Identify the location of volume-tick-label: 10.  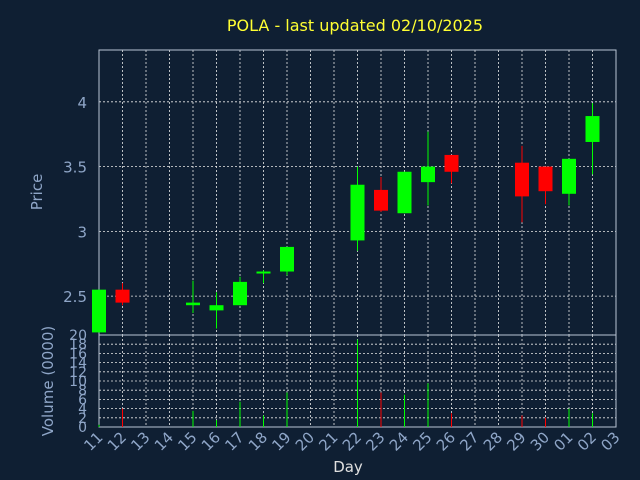
(78, 382).